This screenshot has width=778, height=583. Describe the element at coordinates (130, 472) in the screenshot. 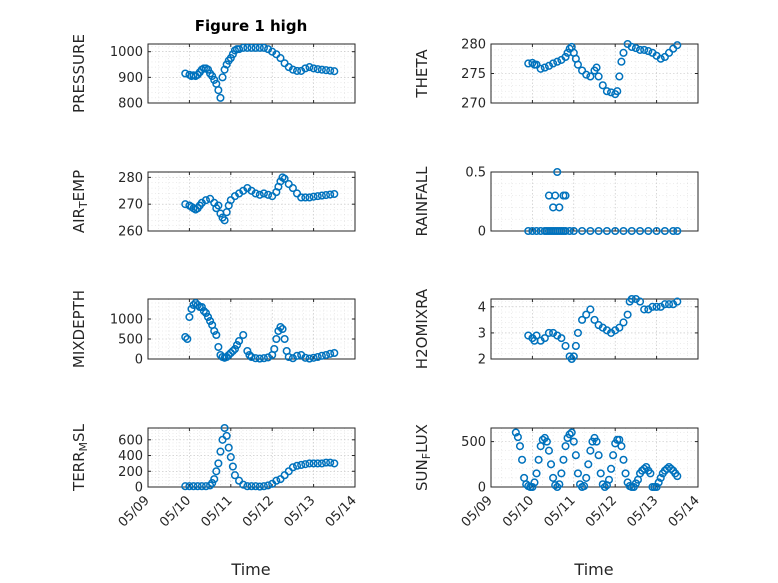

I see `y-tick-label: 200` at that location.